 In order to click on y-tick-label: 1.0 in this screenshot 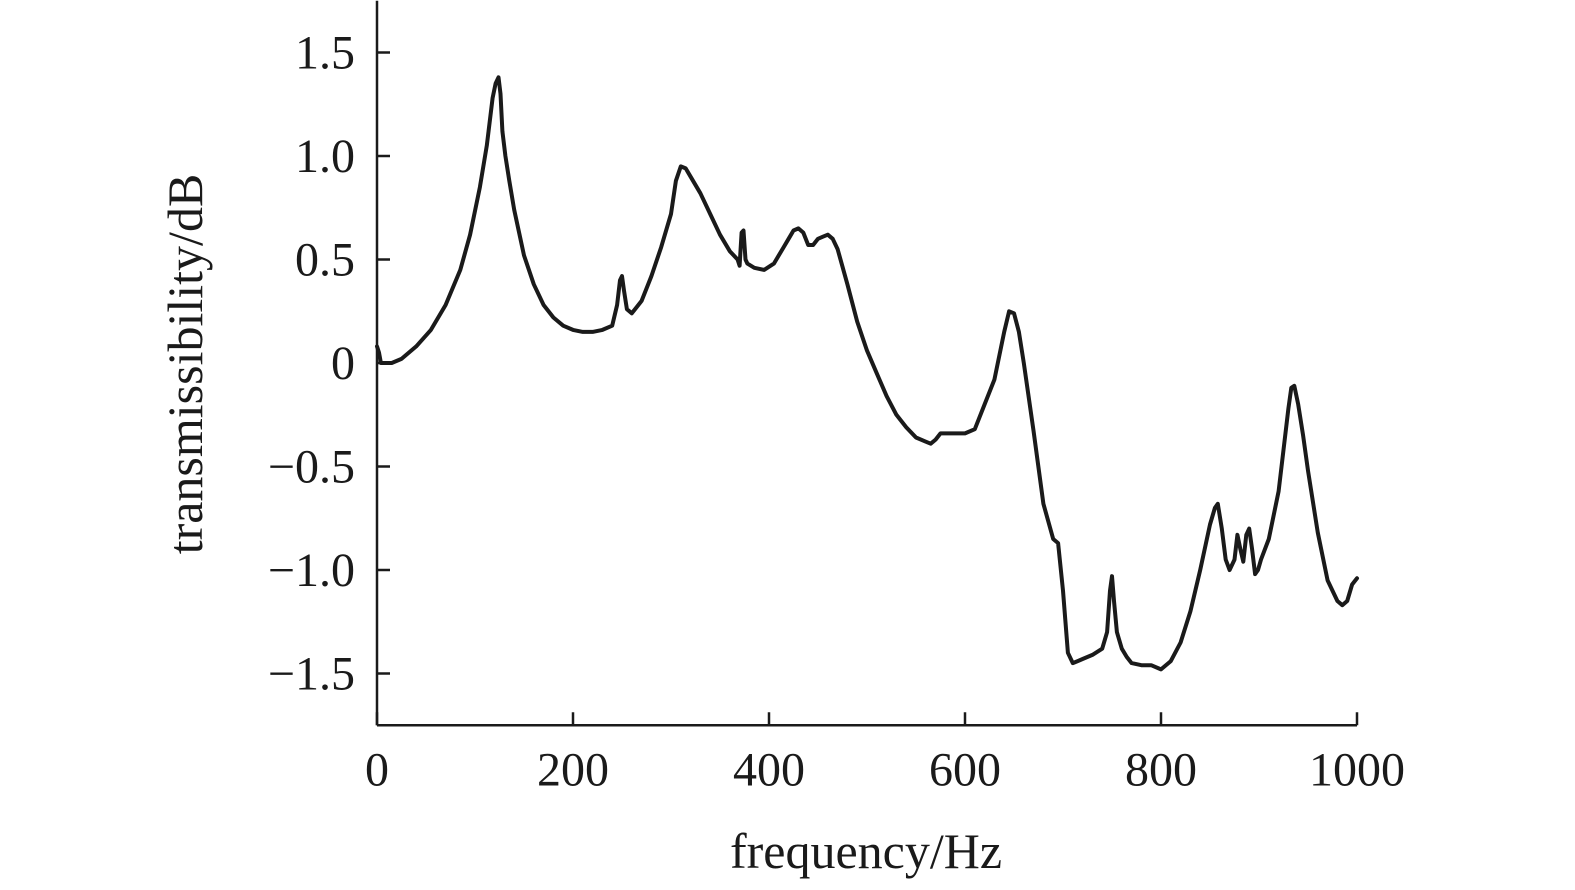, I will do `click(325, 156)`.